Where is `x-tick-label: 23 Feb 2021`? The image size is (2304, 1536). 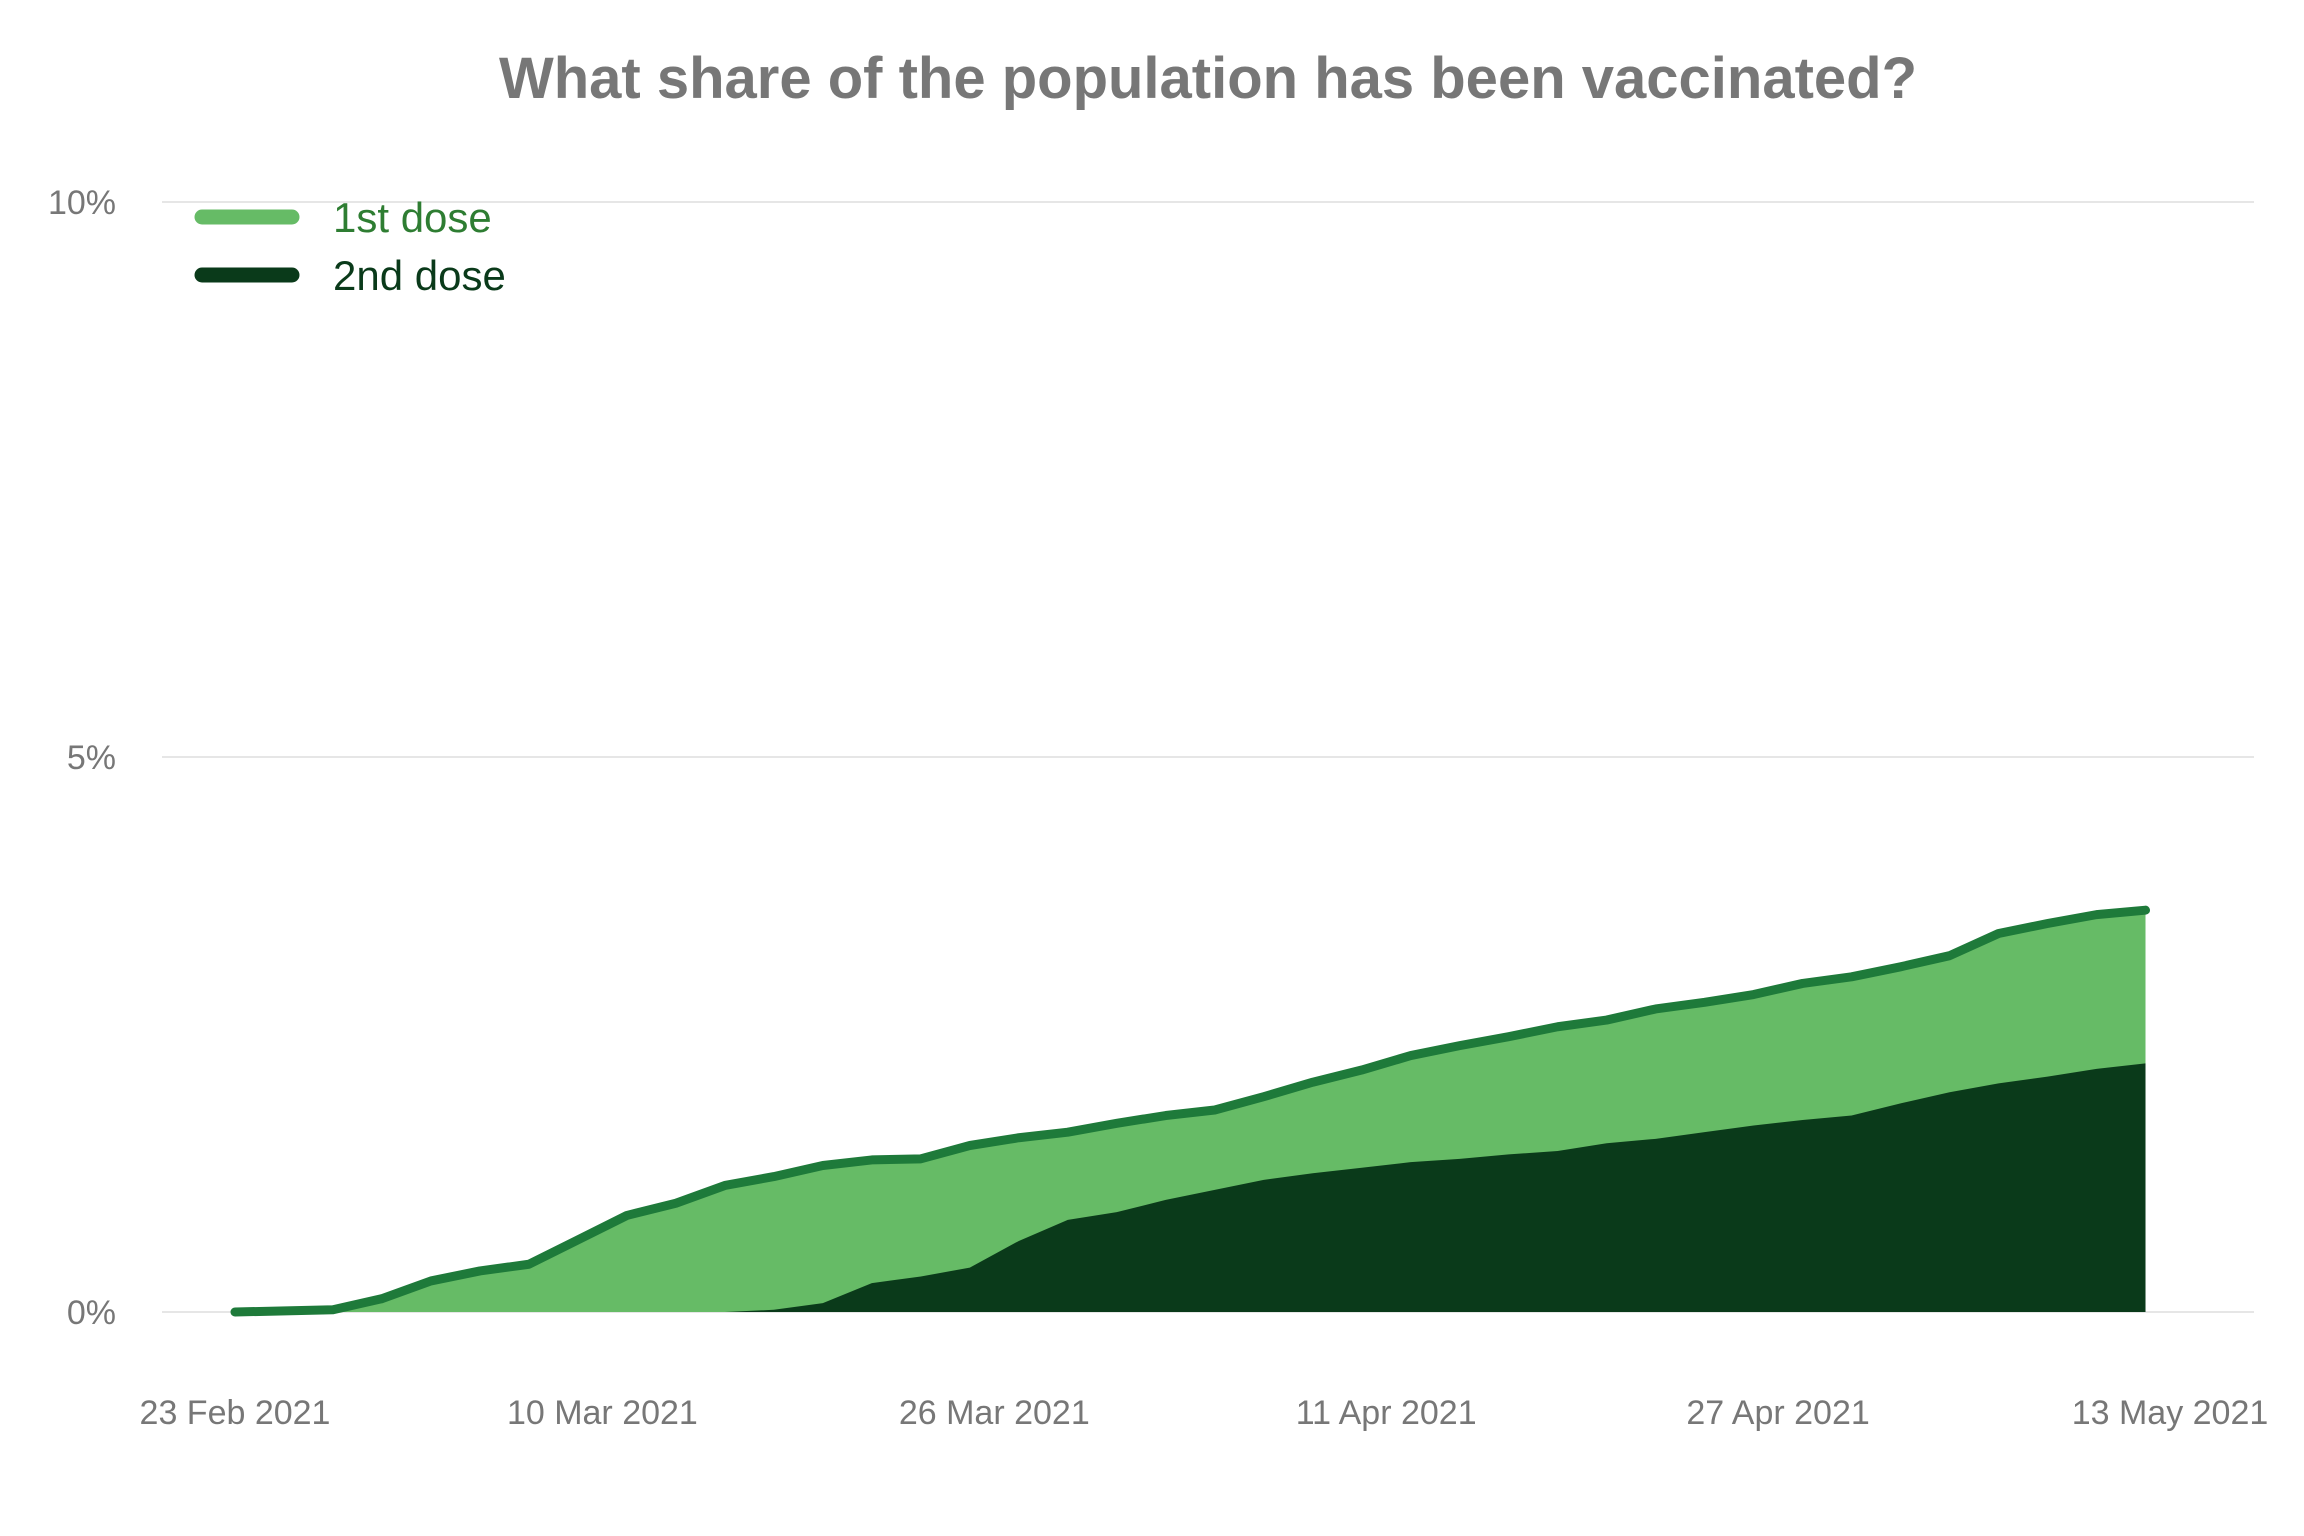
x-tick-label: 23 Feb 2021 is located at coordinates (235, 1413).